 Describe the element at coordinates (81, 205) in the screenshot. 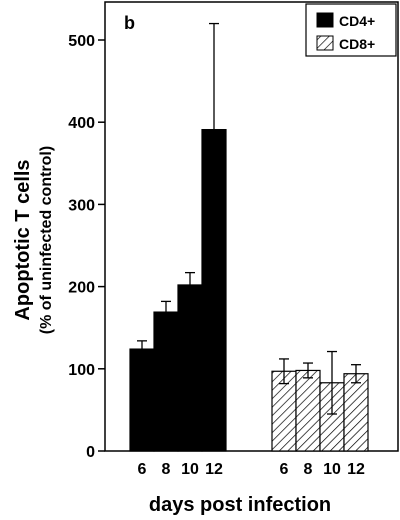

I see `y-tick-label: 300` at that location.